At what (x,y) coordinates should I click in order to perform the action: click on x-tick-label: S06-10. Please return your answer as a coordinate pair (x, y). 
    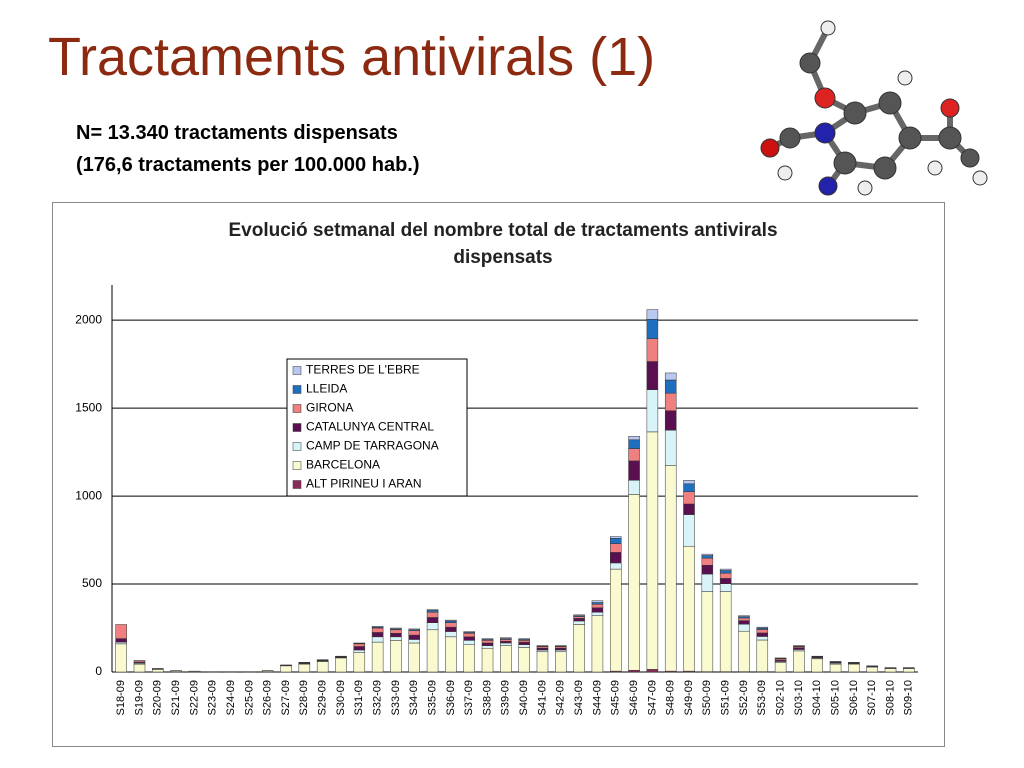
    Looking at the image, I should click on (854, 697).